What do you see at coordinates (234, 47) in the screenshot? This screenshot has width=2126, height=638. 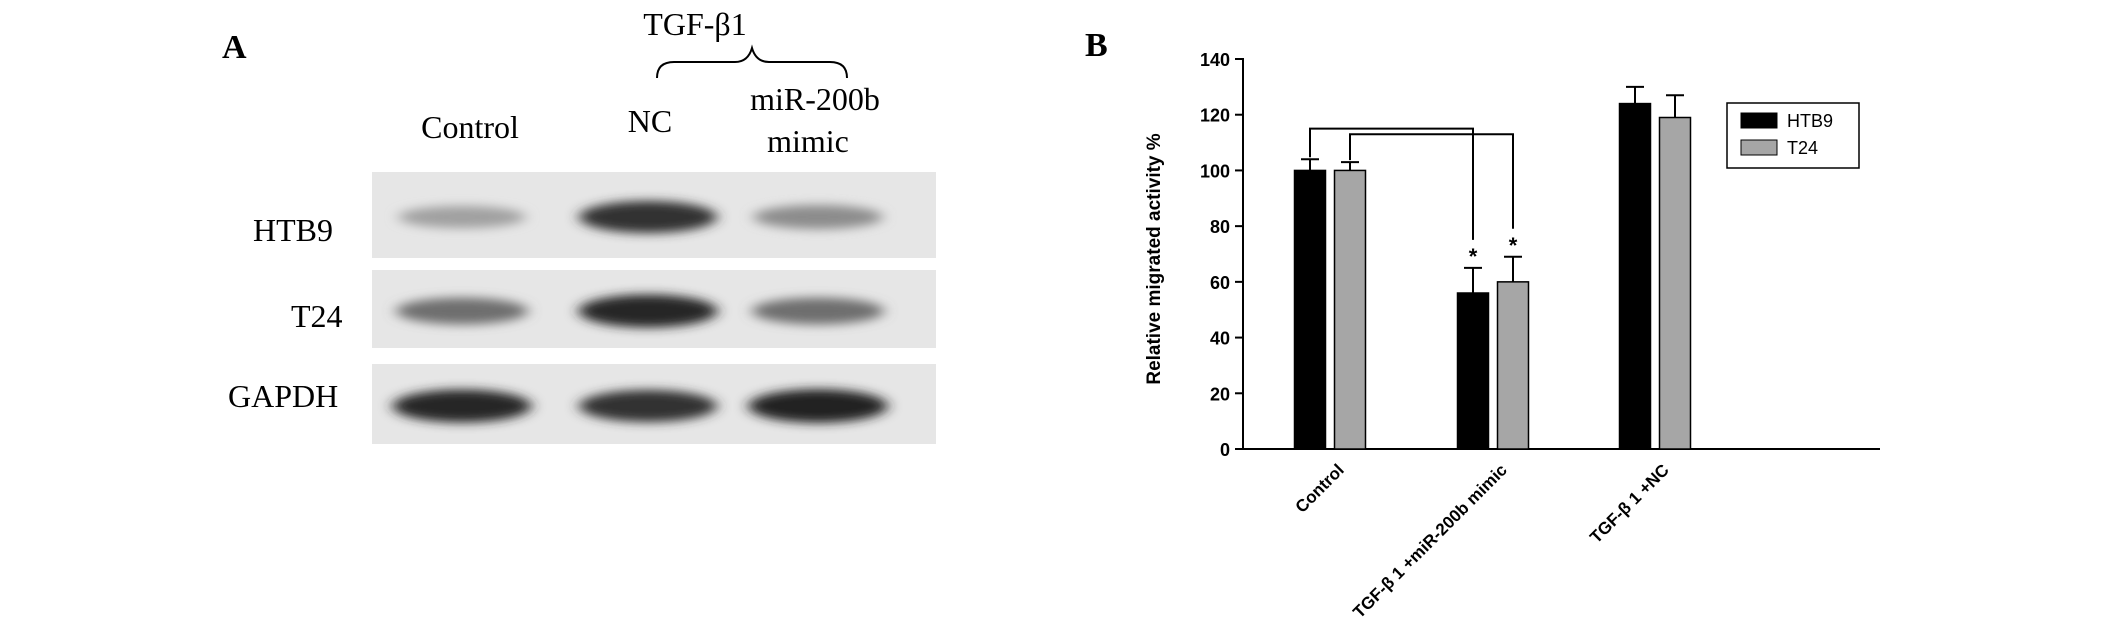 I see `panel-a-label: A` at bounding box center [234, 47].